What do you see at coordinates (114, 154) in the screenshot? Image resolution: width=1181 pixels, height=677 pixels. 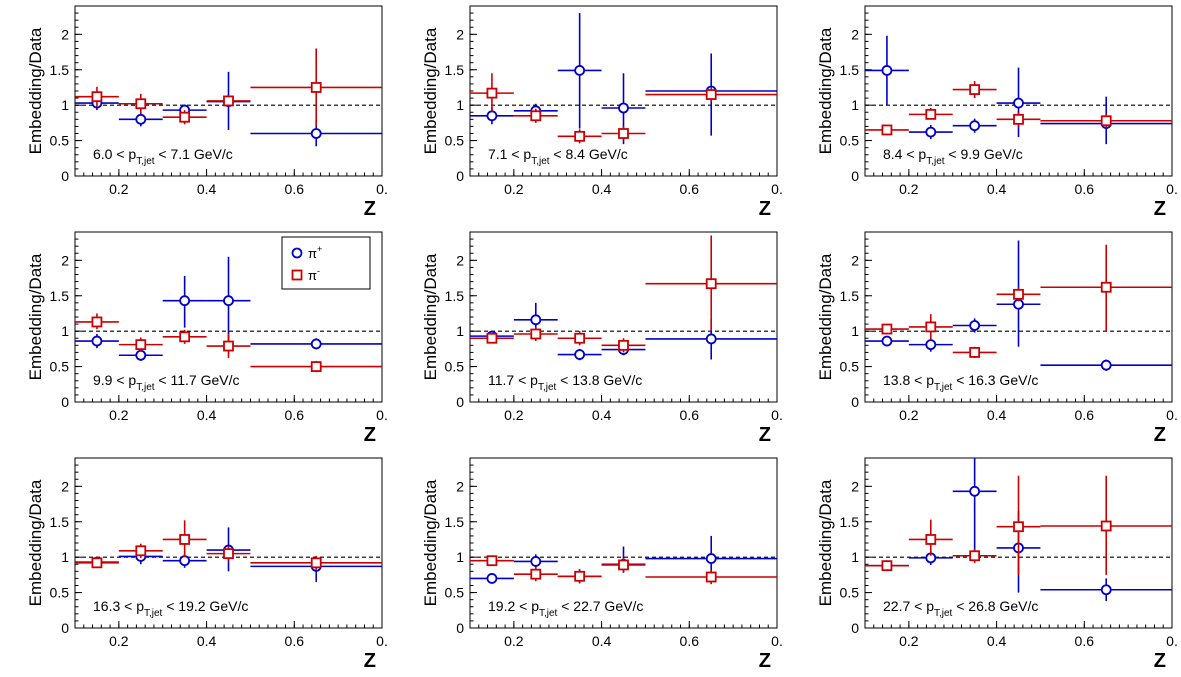 I see `panel-label-pre: 6.0 < p` at bounding box center [114, 154].